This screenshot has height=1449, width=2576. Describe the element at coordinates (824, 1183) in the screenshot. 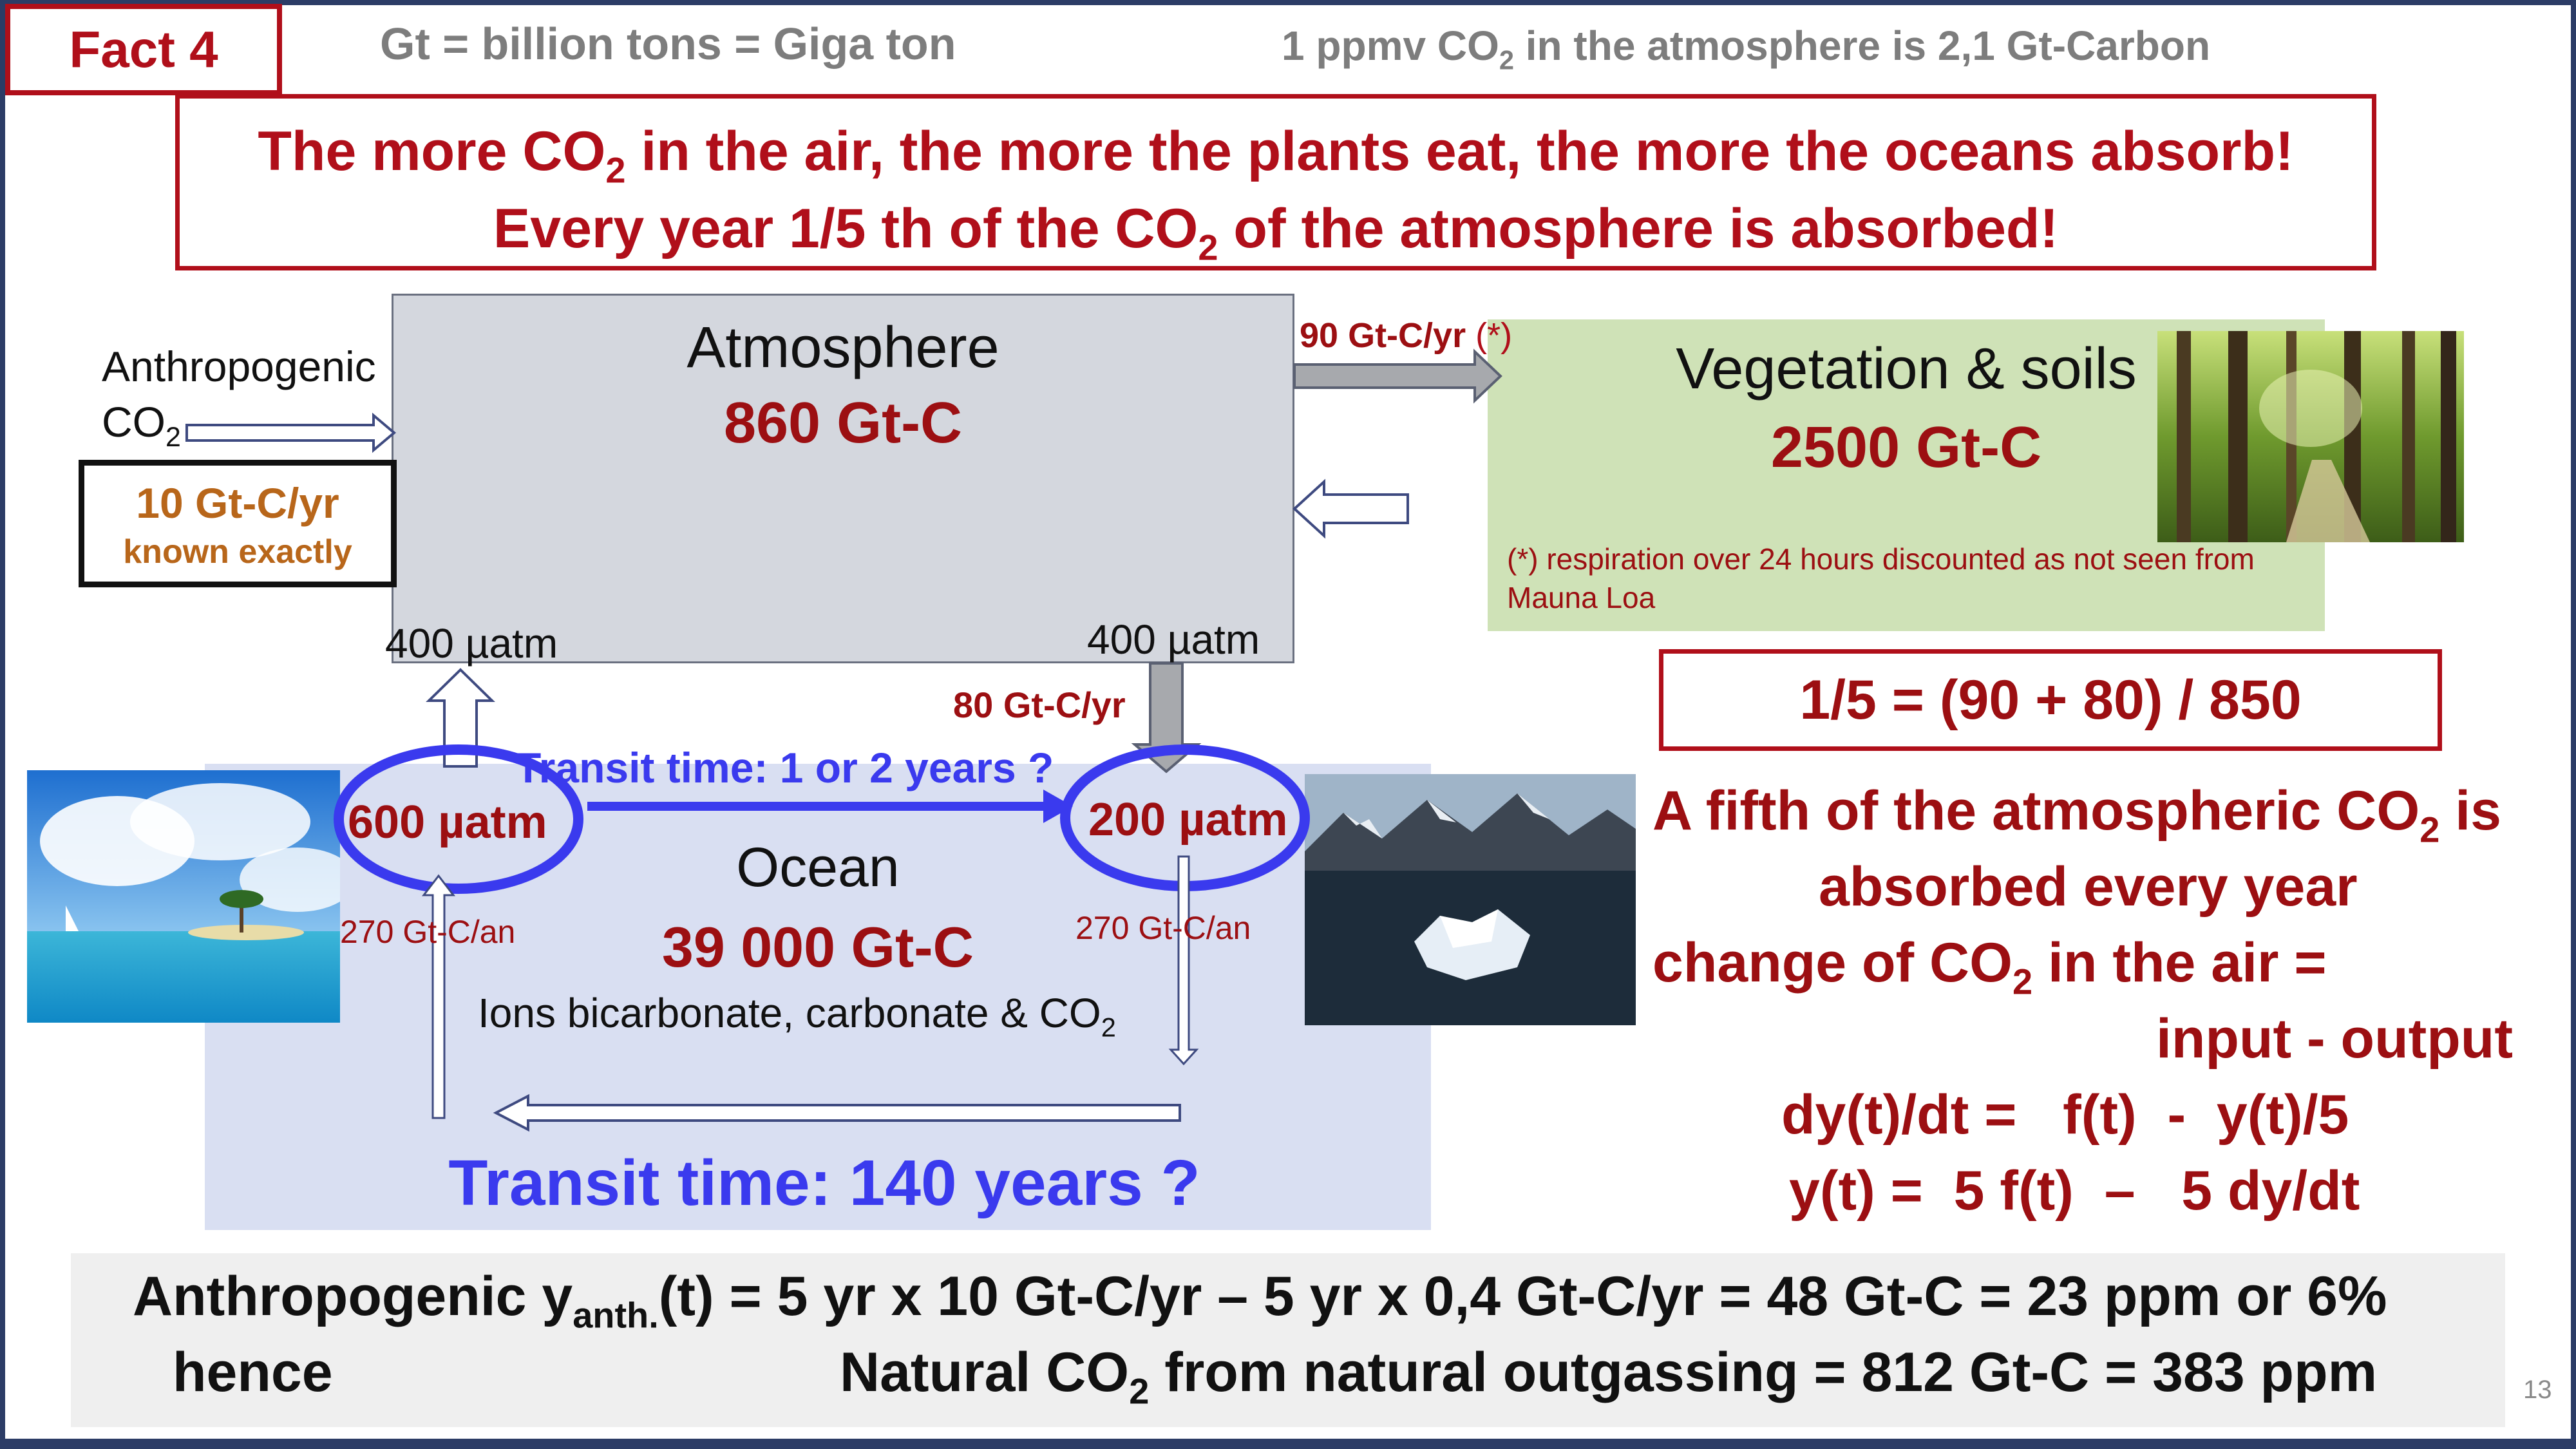

I see `transit-long-label: Transit time: 140 years ?` at that location.